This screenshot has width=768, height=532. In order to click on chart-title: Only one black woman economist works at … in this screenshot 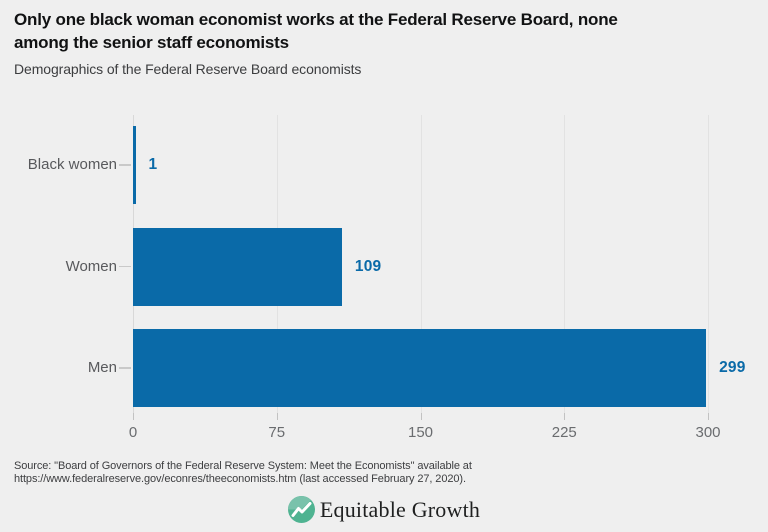, I will do `click(316, 31)`.